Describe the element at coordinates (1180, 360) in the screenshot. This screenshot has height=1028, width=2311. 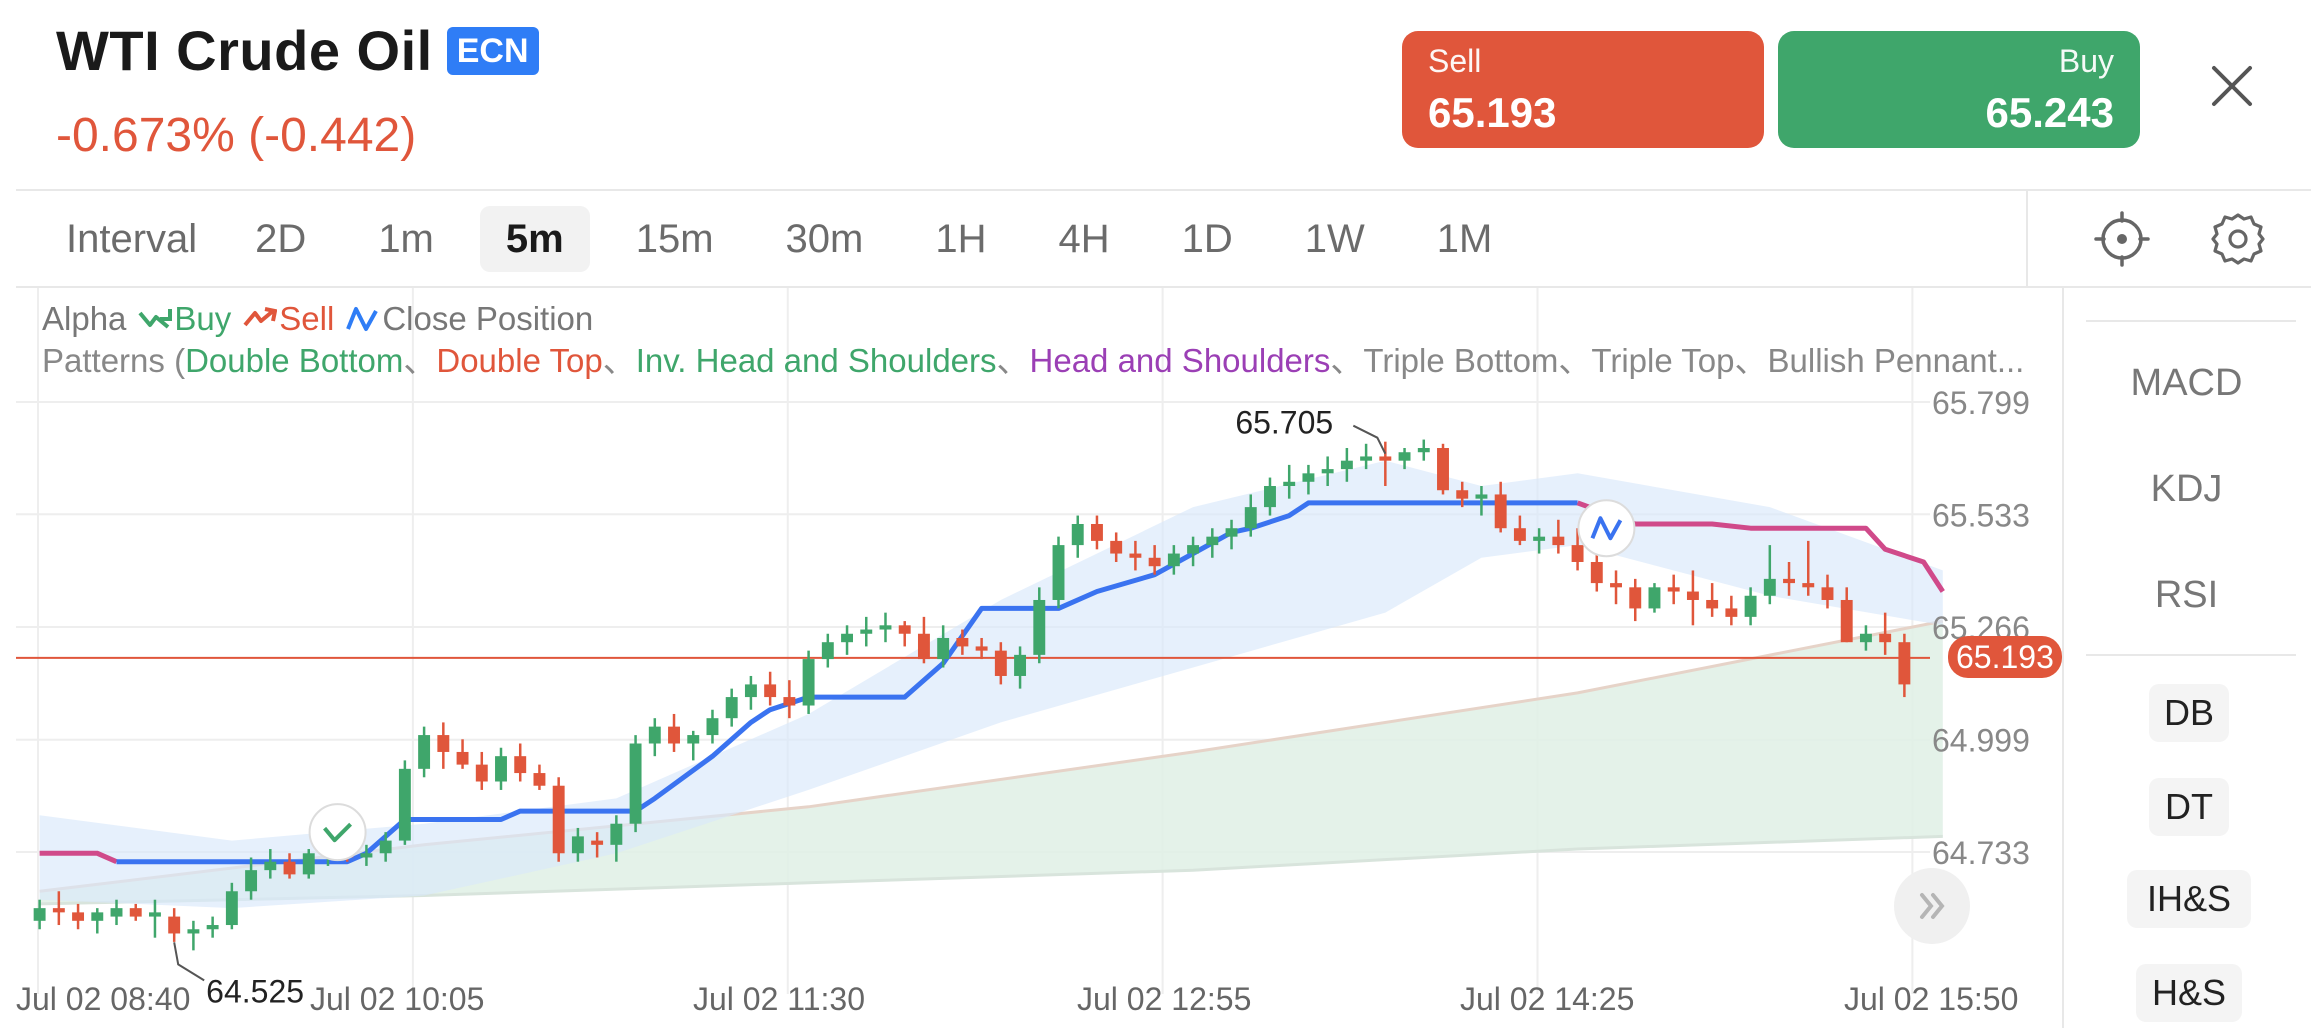
I see `pattern-legend-item: Head and Shoulders` at that location.